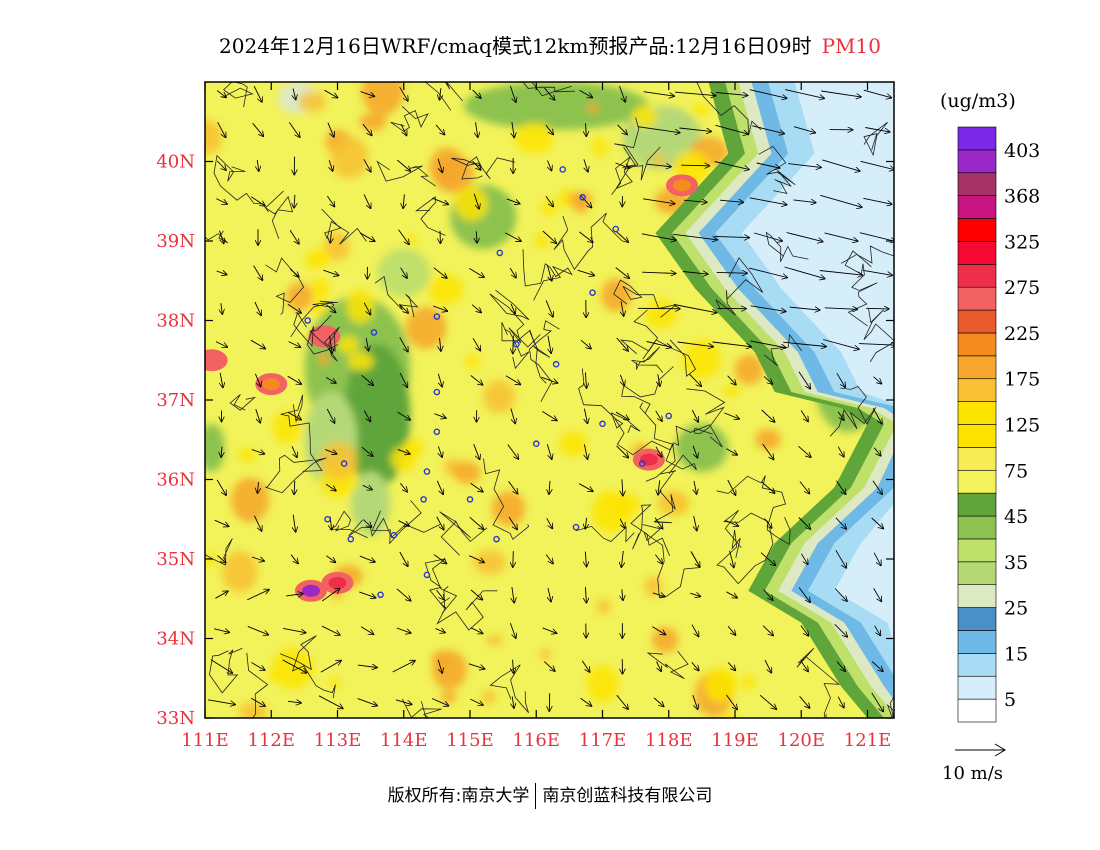  What do you see at coordinates (175, 559) in the screenshot?
I see `lat-tick-label: 35N` at bounding box center [175, 559].